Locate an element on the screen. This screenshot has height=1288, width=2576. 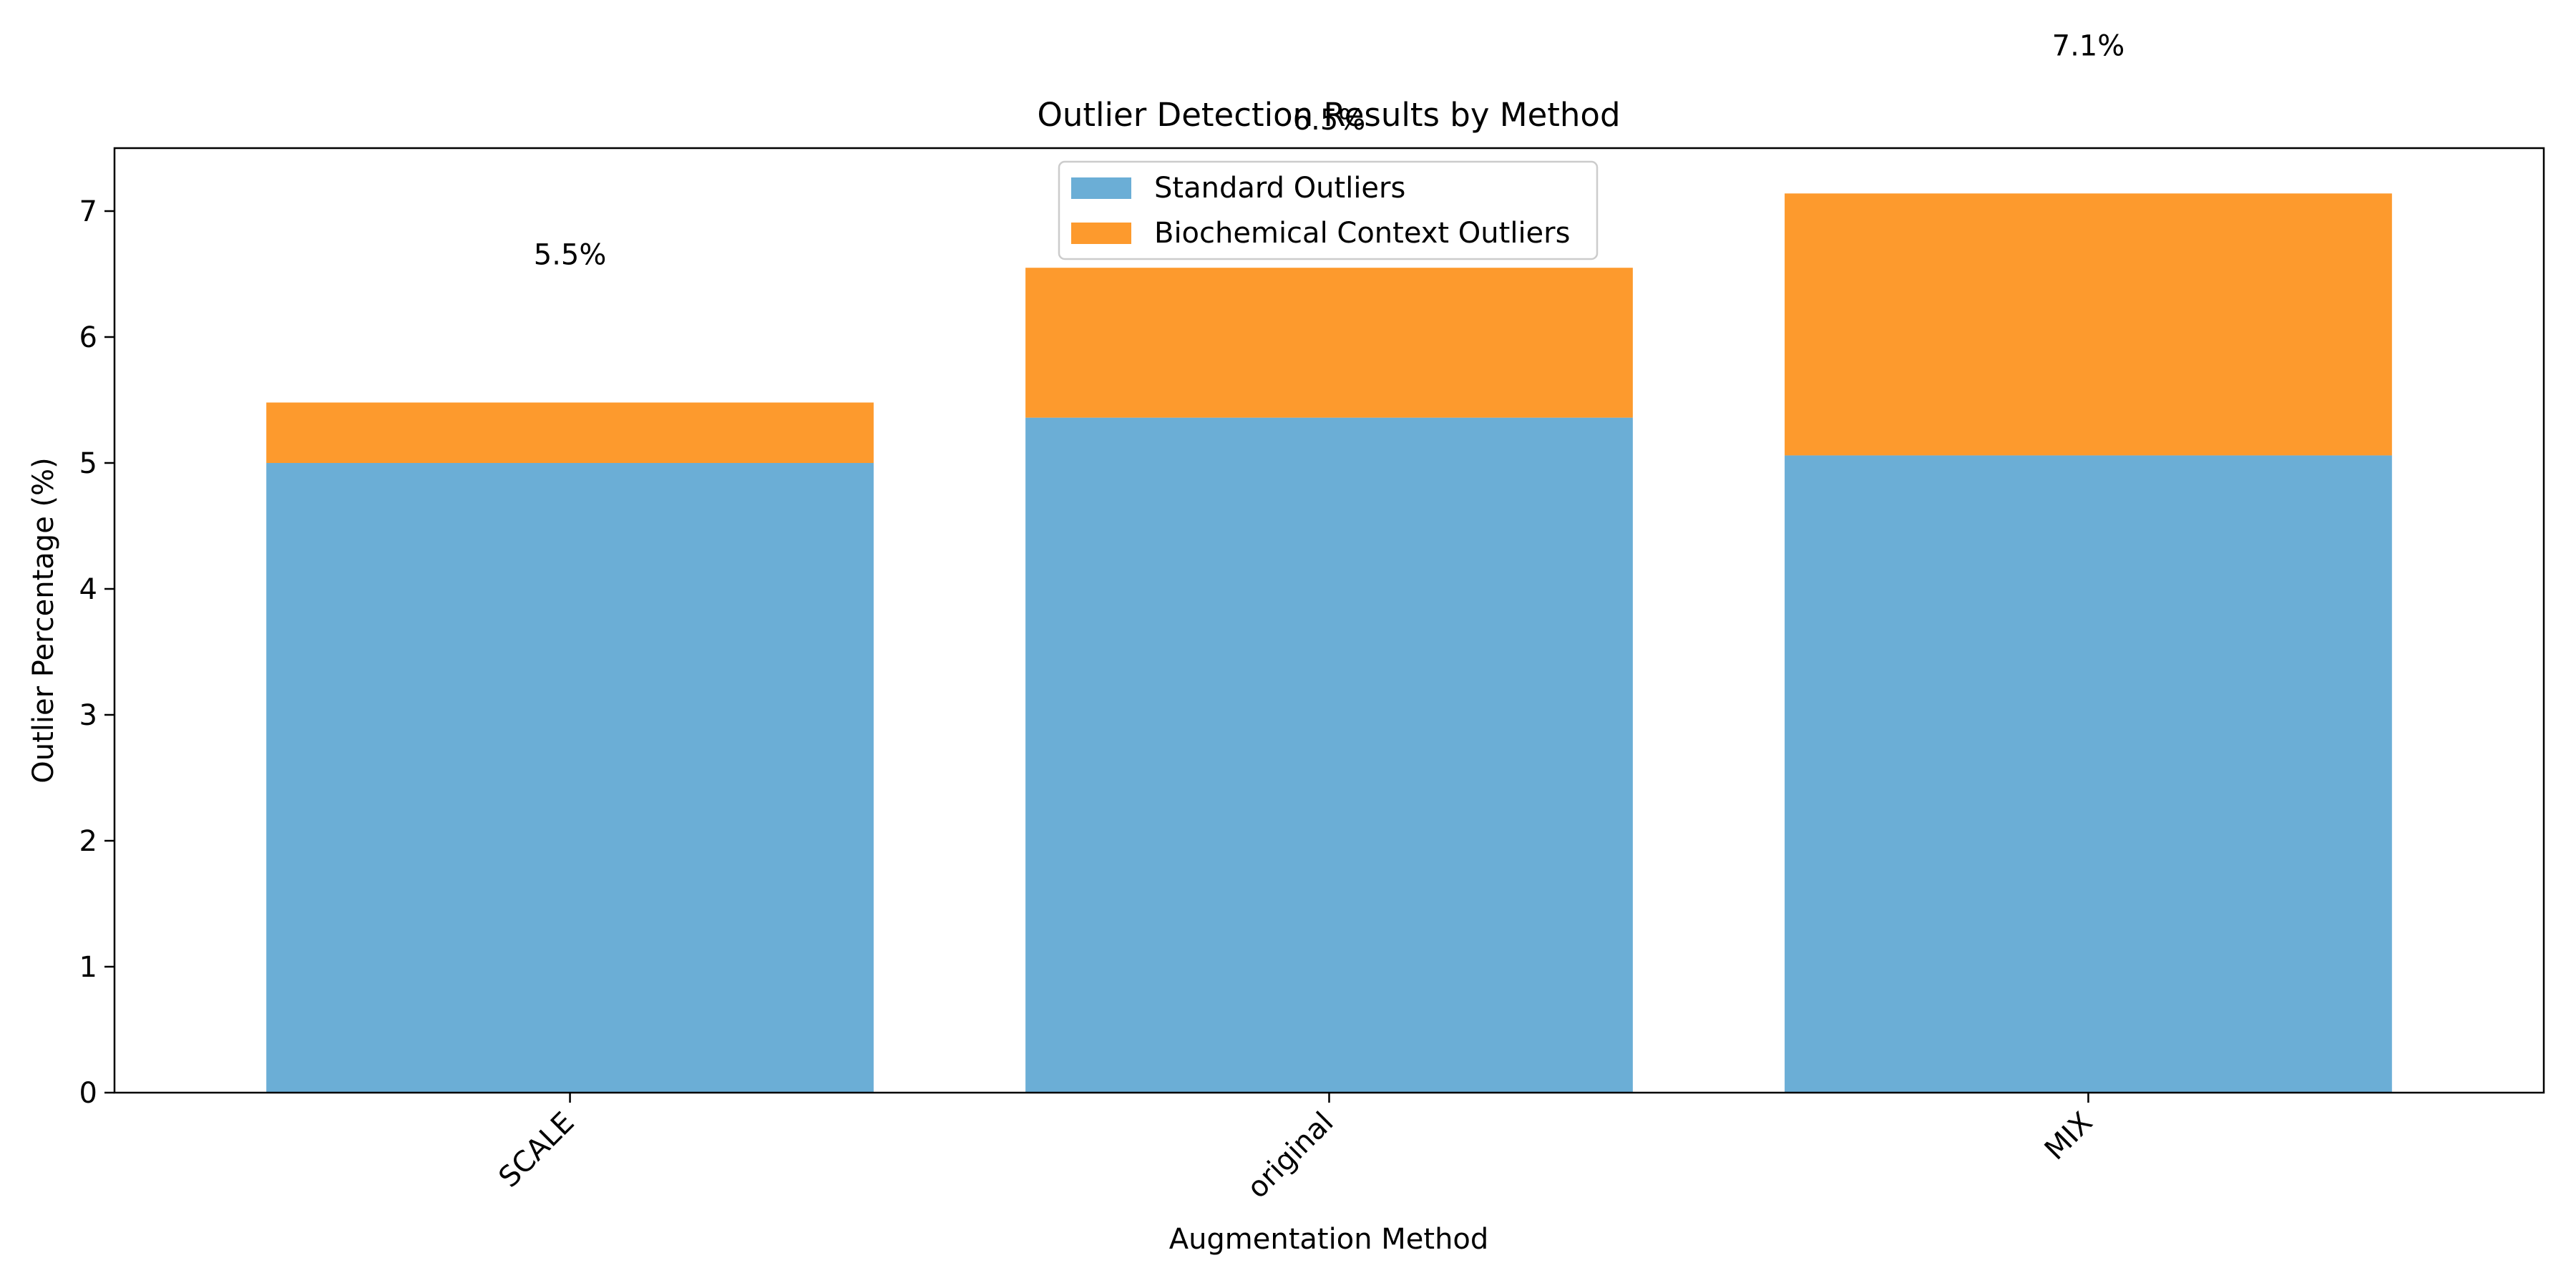
labels-layer: 5.5% 6.5% 7.1% is located at coordinates (1329, 150).